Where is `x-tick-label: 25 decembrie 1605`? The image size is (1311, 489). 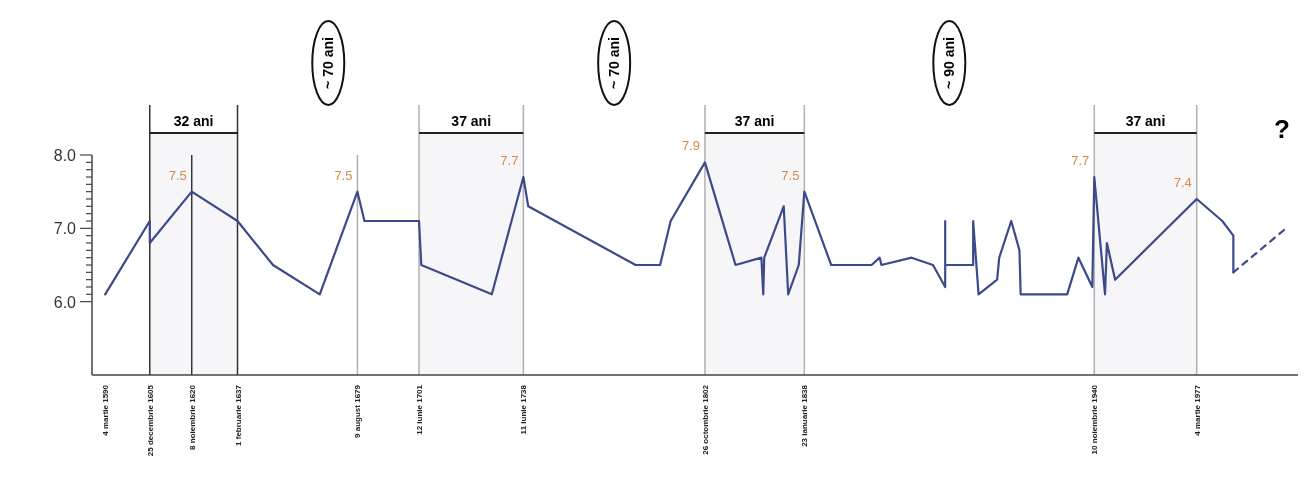
x-tick-label: 25 decembrie 1605 is located at coordinates (150, 420).